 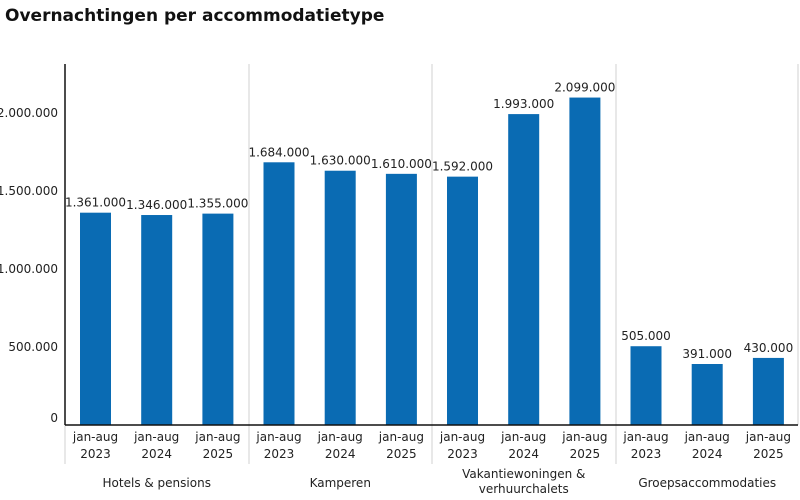 I want to click on data-label: 1.610.000, so click(x=401, y=164).